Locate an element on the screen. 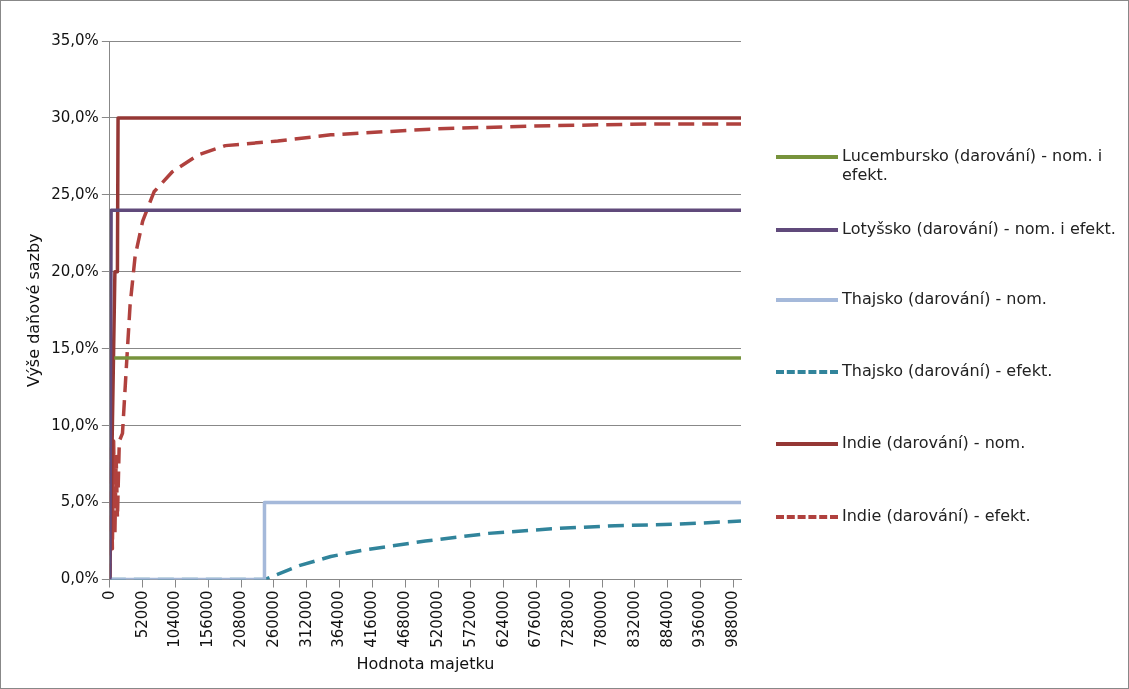  x-tick-label: 780000 is located at coordinates (601, 619).